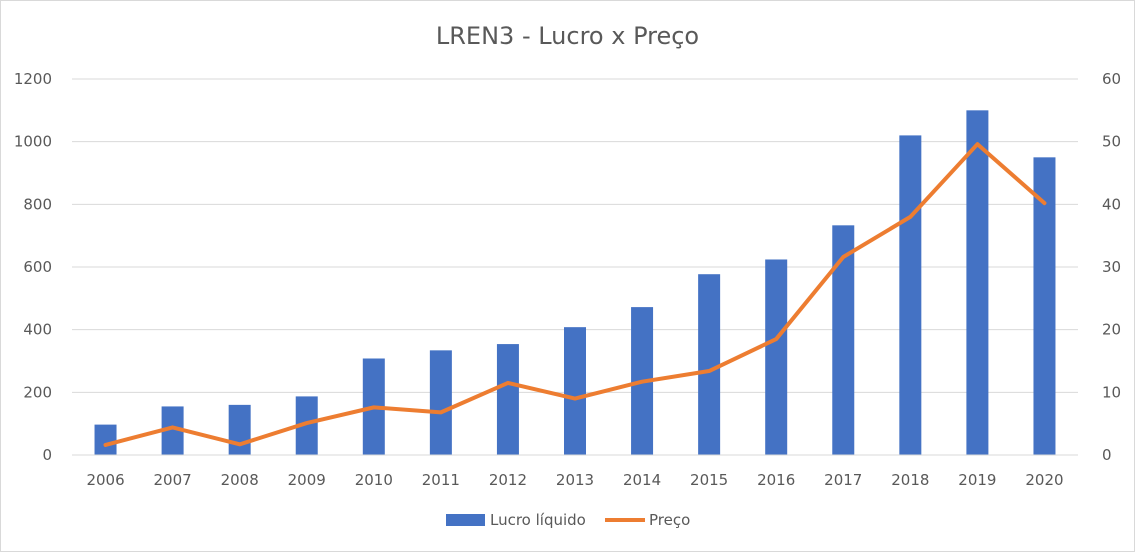  I want to click on chart-title: LREN3 - Lucro x Preço, so click(567, 36).